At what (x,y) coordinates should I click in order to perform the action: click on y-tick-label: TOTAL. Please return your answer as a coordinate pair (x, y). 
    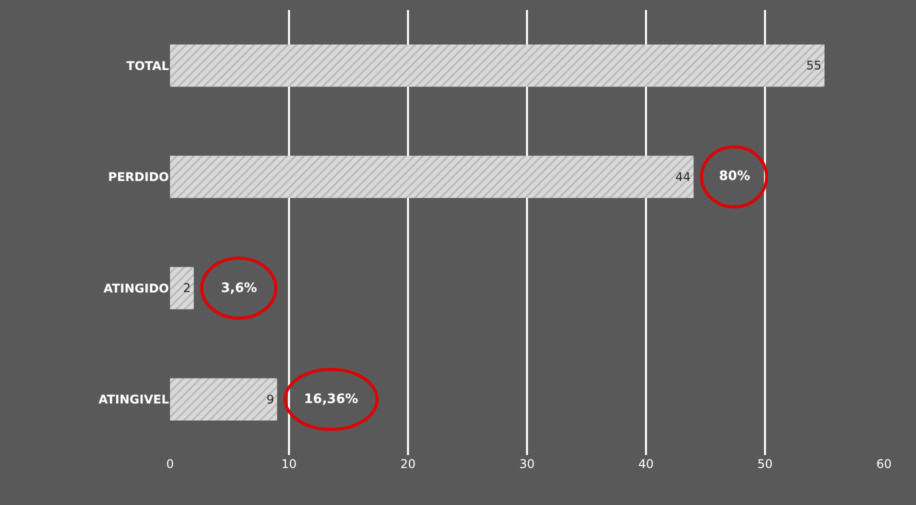
    Looking at the image, I should click on (148, 65).